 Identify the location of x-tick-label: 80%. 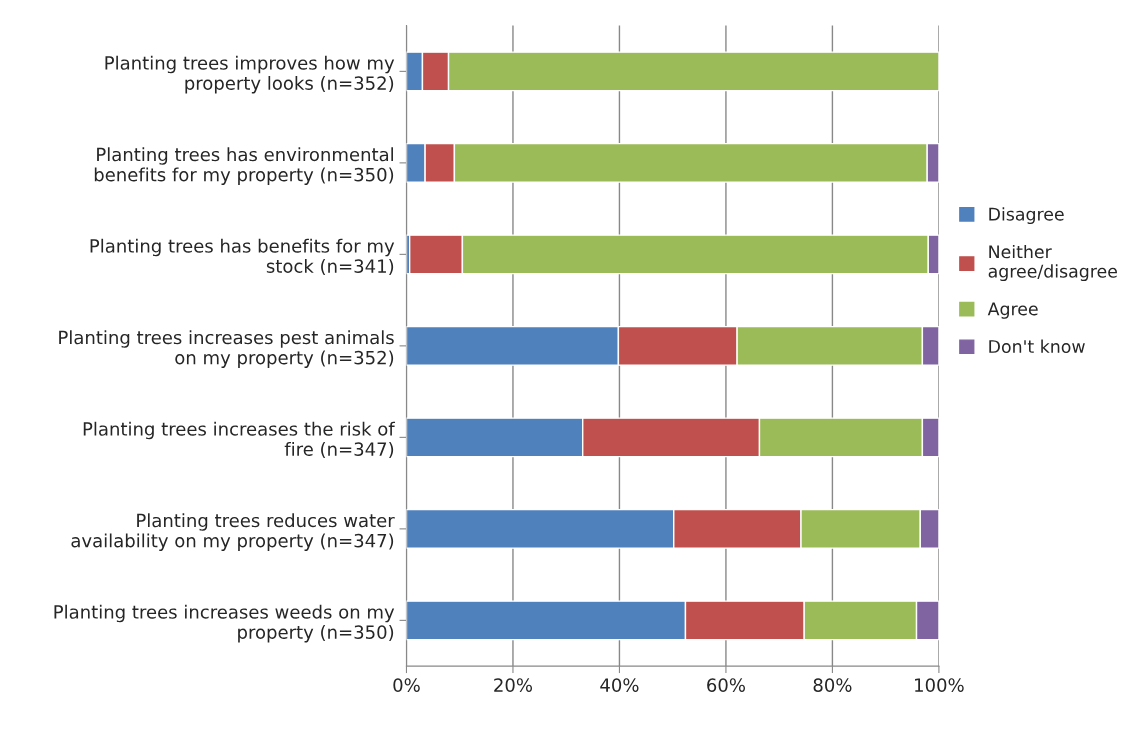
(832, 685).